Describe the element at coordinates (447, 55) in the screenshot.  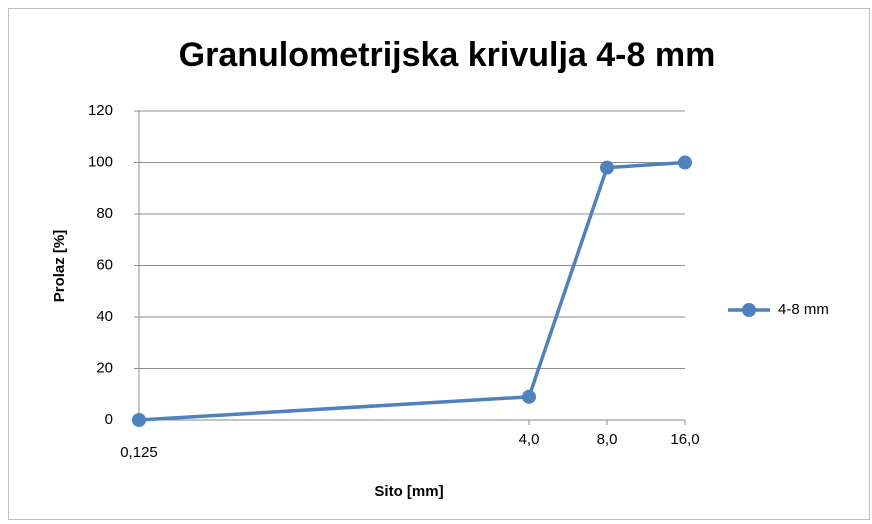
I see `chart-title: Granulometrijska krivulja 4-8 mm` at that location.